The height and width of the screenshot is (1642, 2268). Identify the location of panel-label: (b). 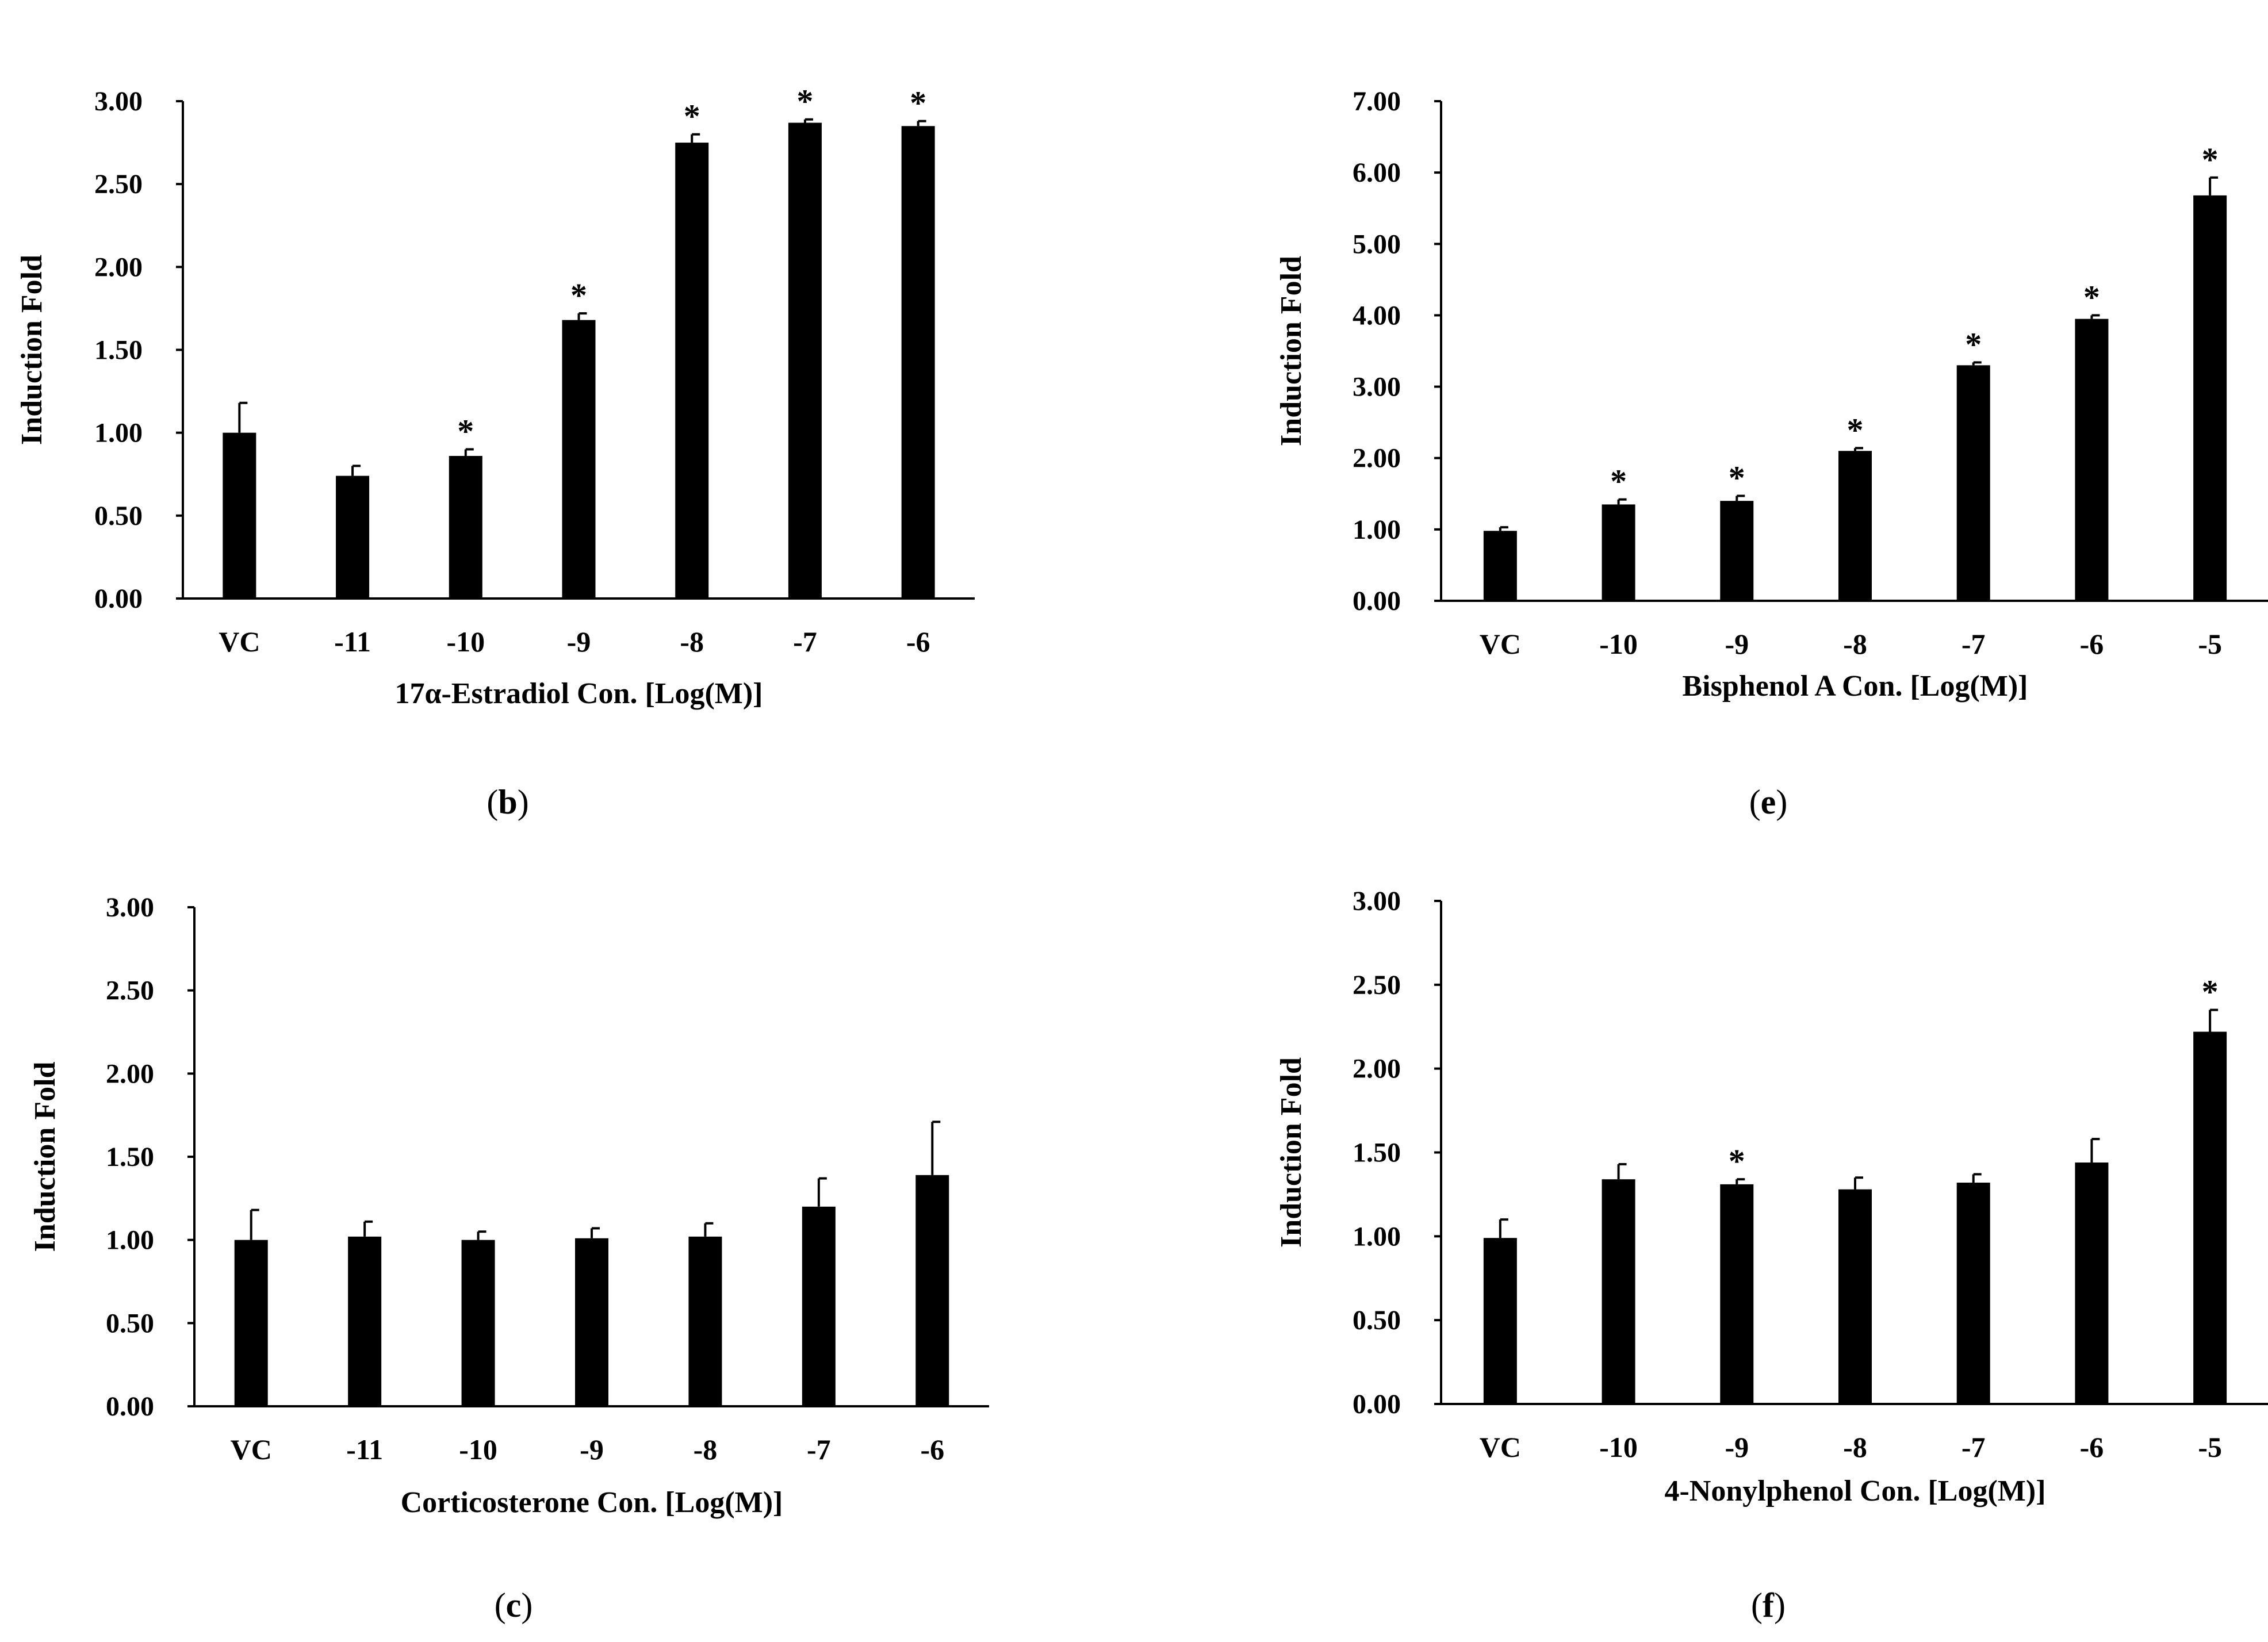
(507, 802).